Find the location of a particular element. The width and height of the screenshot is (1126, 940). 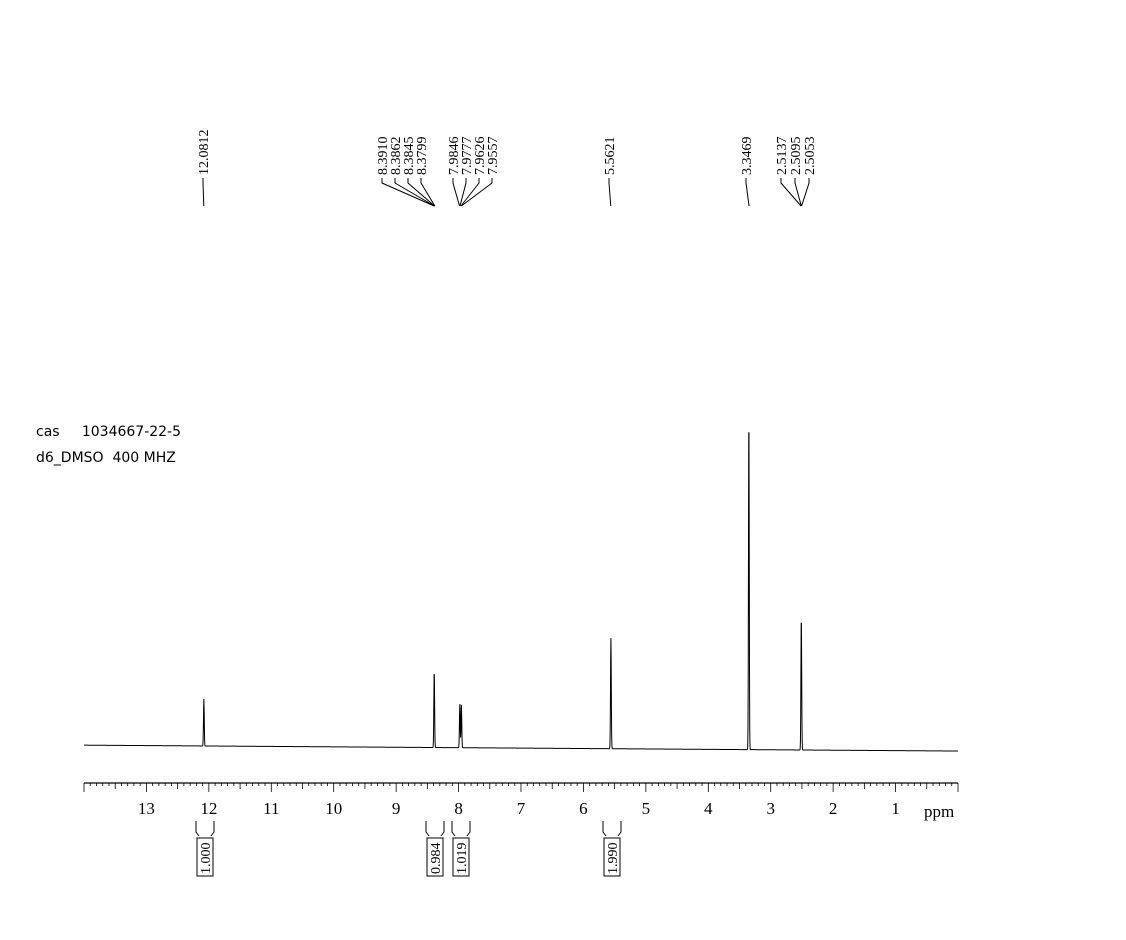

cas-label: cas is located at coordinates (48, 432).